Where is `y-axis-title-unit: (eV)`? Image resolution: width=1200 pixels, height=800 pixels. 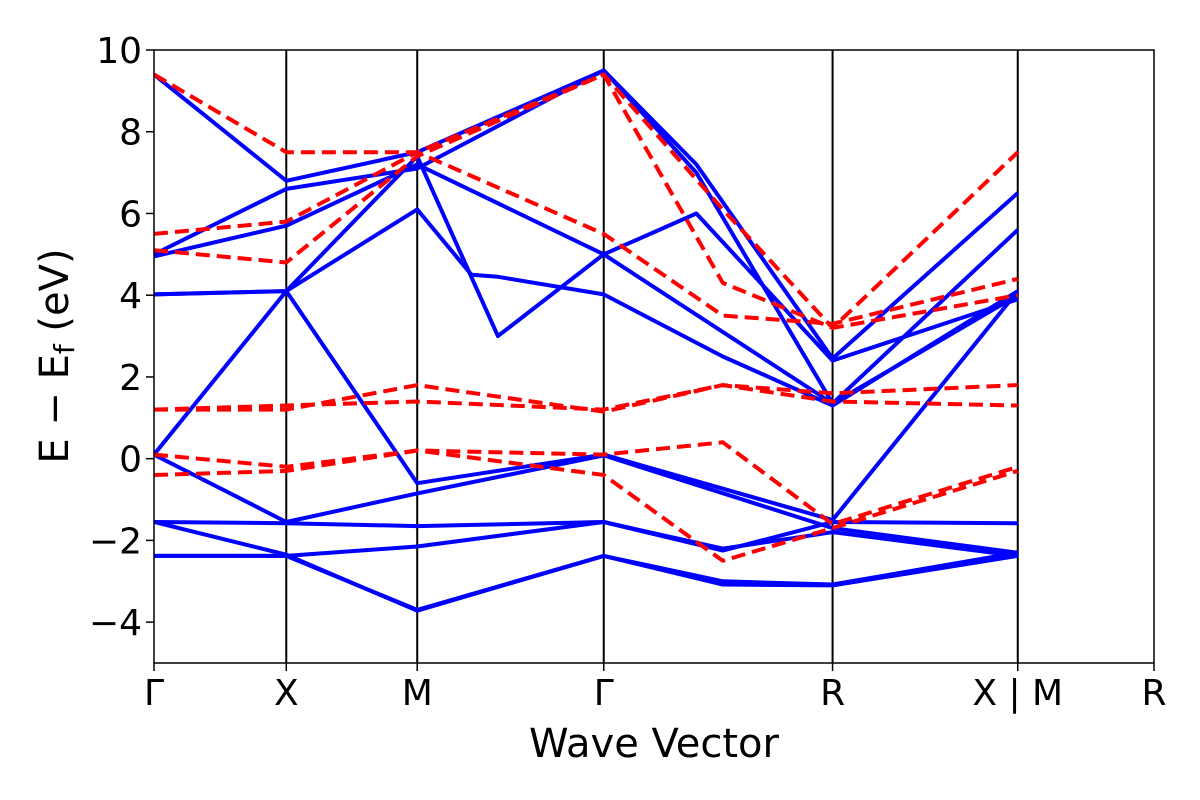
y-axis-title-unit: (eV) is located at coordinates (55, 296).